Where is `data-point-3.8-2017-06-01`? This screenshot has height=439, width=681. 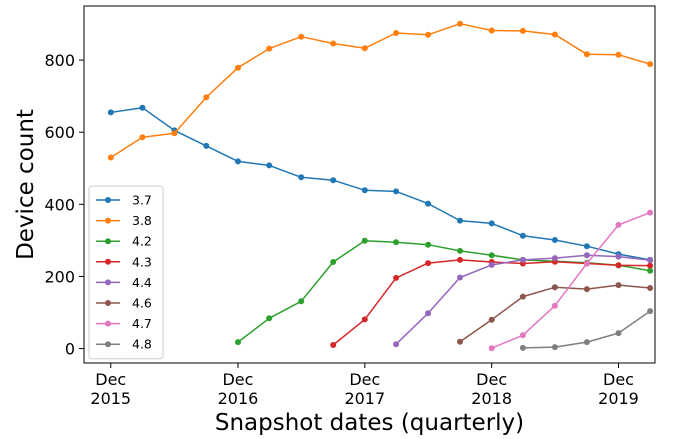
data-point-3.8-2017-06-01 is located at coordinates (301, 36).